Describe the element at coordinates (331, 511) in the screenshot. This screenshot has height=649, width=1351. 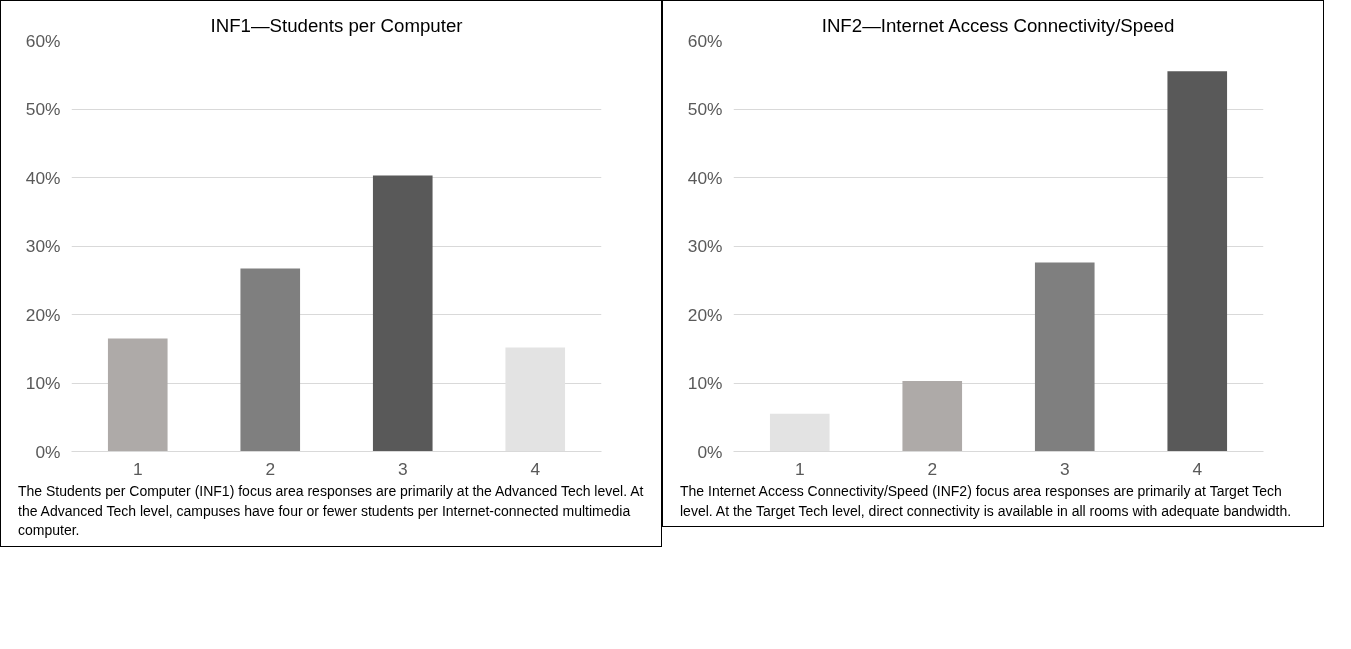
I see `text: The Students per Computer (INF1) focus area responses are primarily at the Advanced Tech level. At the Advanced Tech level, campuses have four or fewer students per Internet-connected multimedia computer.` at that location.